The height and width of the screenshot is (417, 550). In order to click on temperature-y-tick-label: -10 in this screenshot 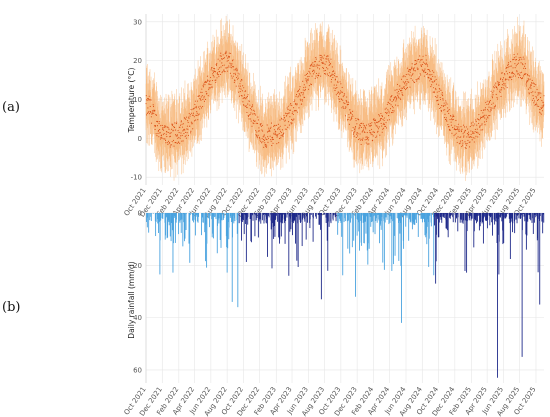, I will do `click(136, 178)`.